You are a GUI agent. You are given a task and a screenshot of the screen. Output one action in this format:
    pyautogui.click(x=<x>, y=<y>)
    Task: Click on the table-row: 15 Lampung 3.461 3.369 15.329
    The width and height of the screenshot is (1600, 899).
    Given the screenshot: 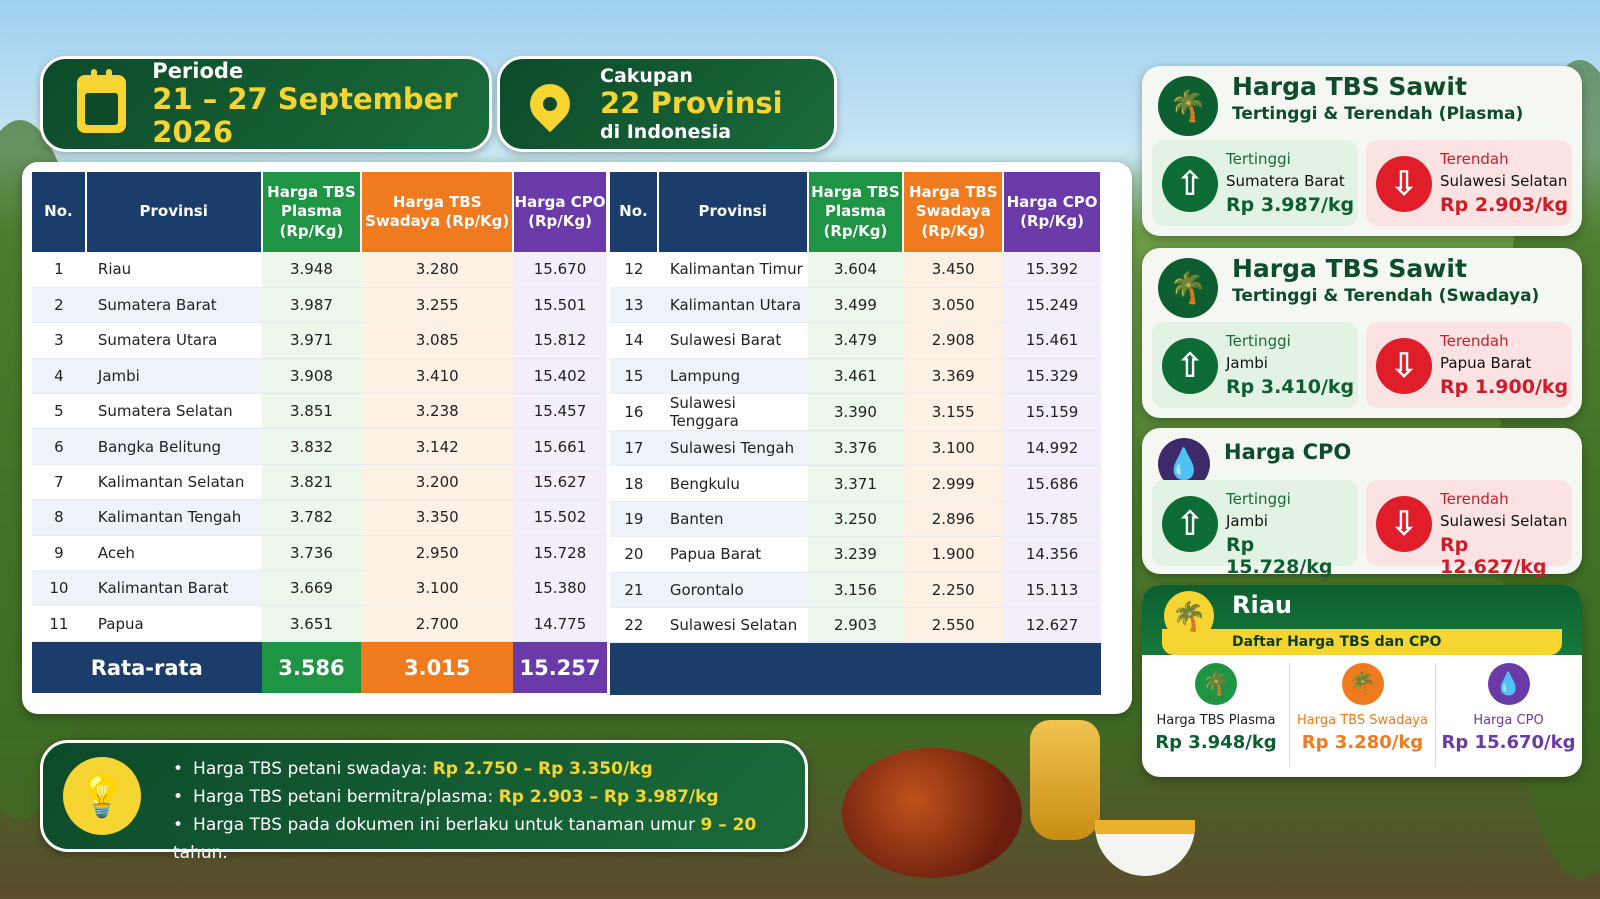 What is the action you would take?
    pyautogui.click(x=855, y=376)
    